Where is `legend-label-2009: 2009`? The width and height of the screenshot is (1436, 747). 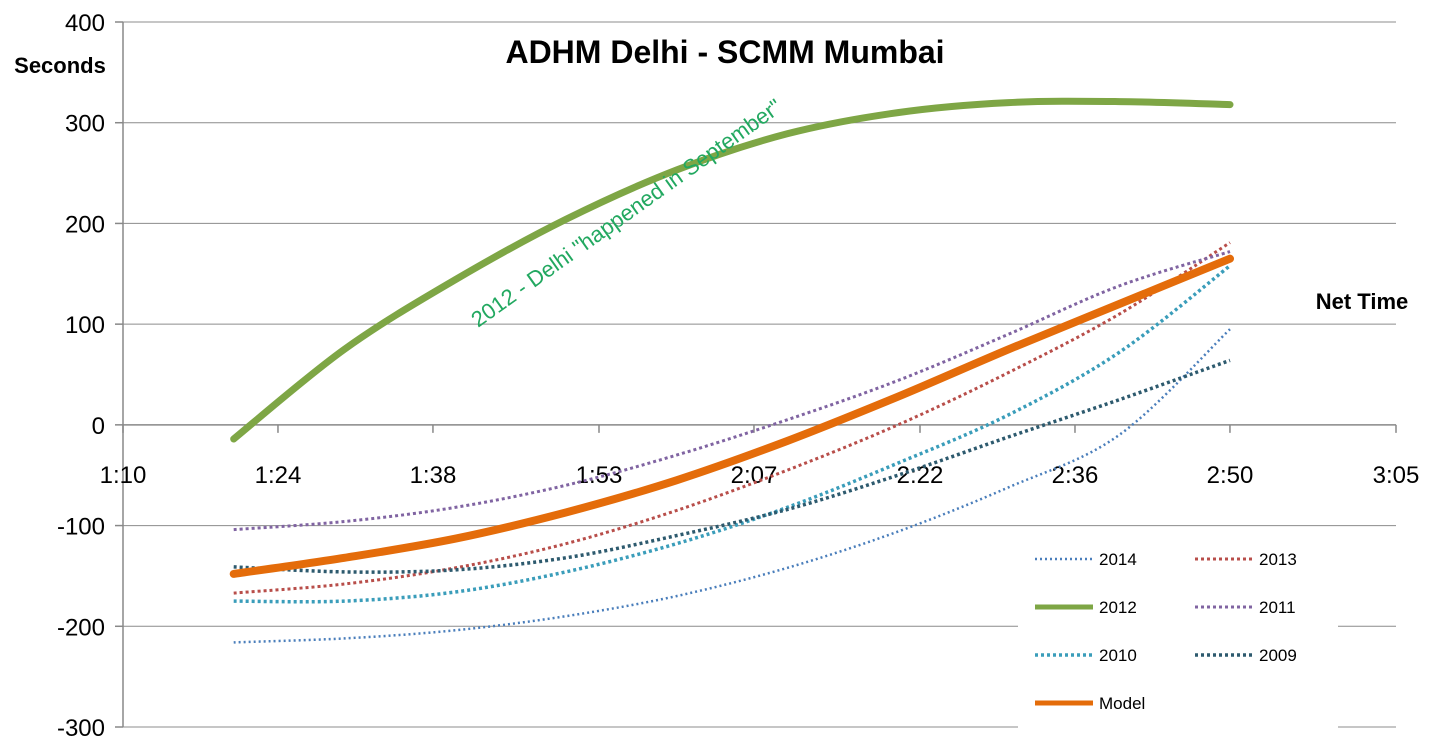
legend-label-2009: 2009 is located at coordinates (1278, 655).